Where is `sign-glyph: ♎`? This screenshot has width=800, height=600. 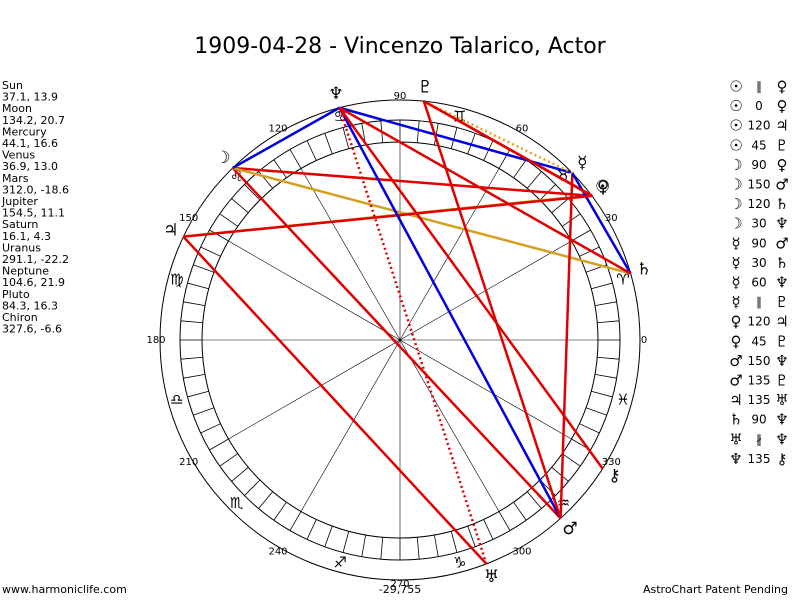
sign-glyph: ♎ is located at coordinates (176, 399).